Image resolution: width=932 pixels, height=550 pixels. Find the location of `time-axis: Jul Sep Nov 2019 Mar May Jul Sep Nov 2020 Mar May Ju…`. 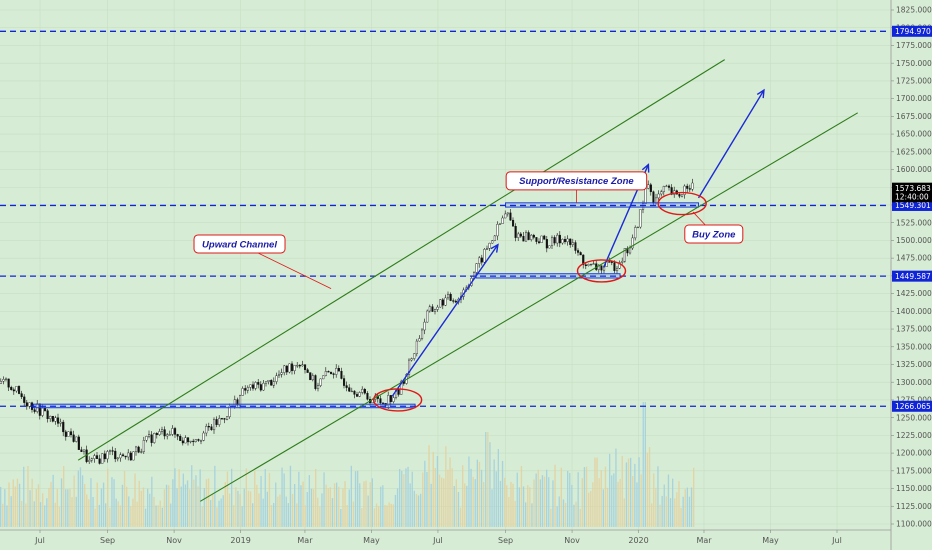

time-axis: Jul Sep Nov 2019 Mar May Jul Sep Nov 2020 Mar May Ju… is located at coordinates (445, 537).